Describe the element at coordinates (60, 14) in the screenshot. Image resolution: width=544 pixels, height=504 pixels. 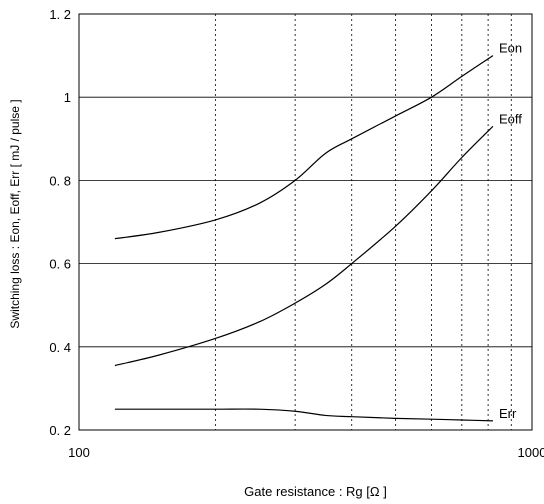
I see `y-tick-label: 1. 2` at that location.